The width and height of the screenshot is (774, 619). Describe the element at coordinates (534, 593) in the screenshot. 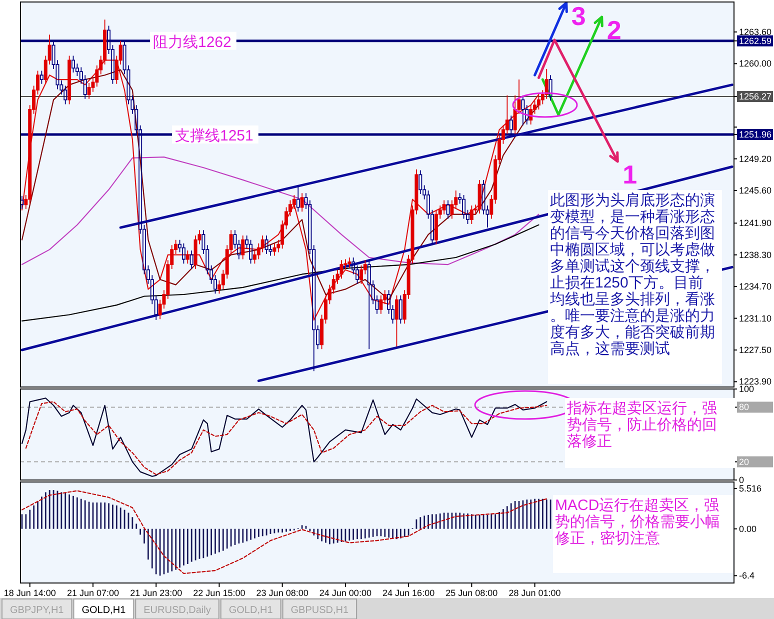

I see `x-tick-label: 28 Jun 01:00` at that location.